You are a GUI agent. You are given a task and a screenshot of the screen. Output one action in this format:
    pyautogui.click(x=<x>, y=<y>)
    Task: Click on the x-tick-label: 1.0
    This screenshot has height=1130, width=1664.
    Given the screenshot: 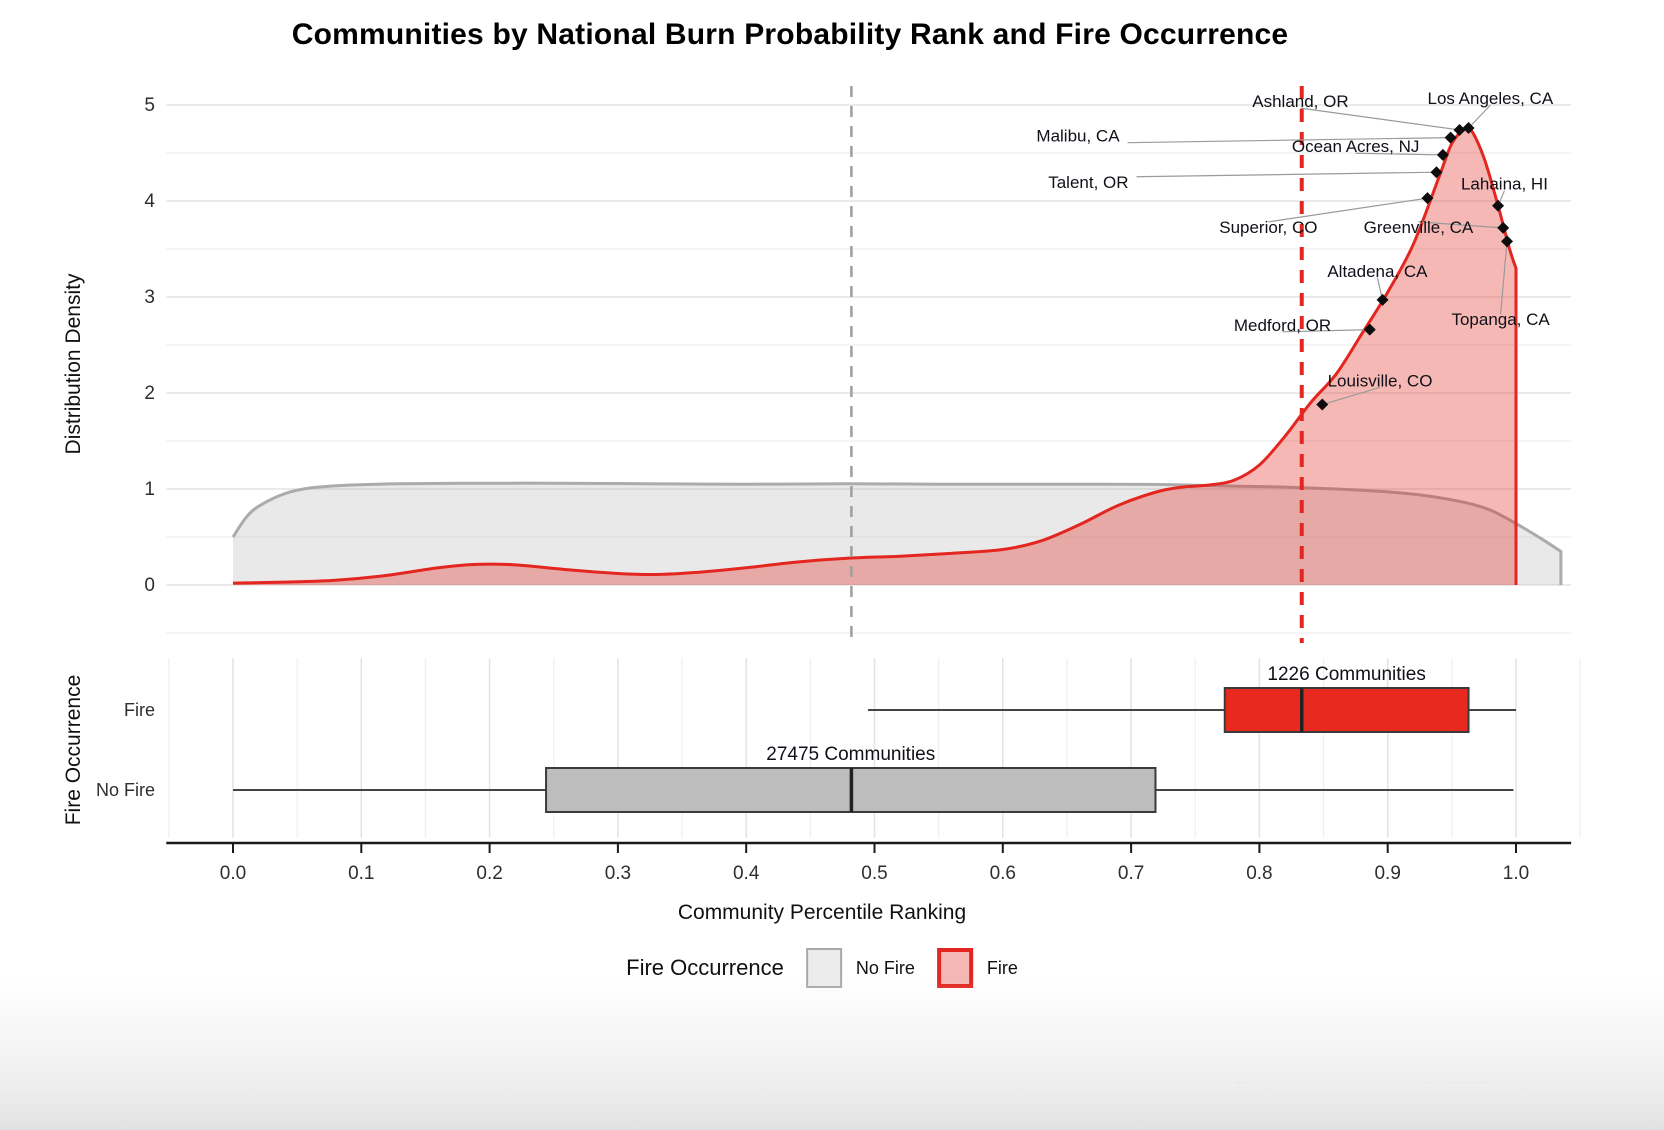 What is the action you would take?
    pyautogui.click(x=1516, y=873)
    